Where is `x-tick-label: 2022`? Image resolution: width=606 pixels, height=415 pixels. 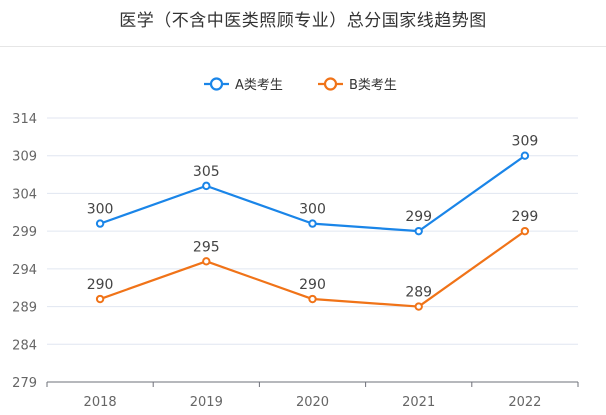 x-tick-label: 2022 is located at coordinates (524, 402).